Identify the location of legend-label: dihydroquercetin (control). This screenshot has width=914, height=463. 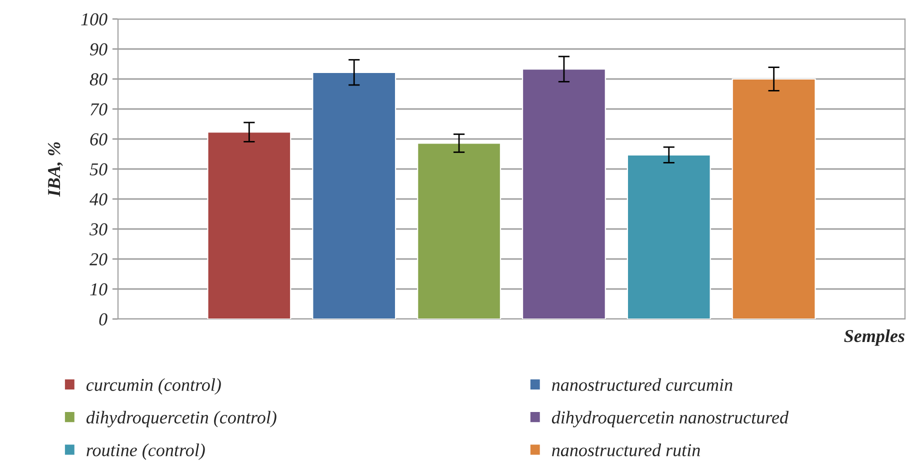
(181, 419).